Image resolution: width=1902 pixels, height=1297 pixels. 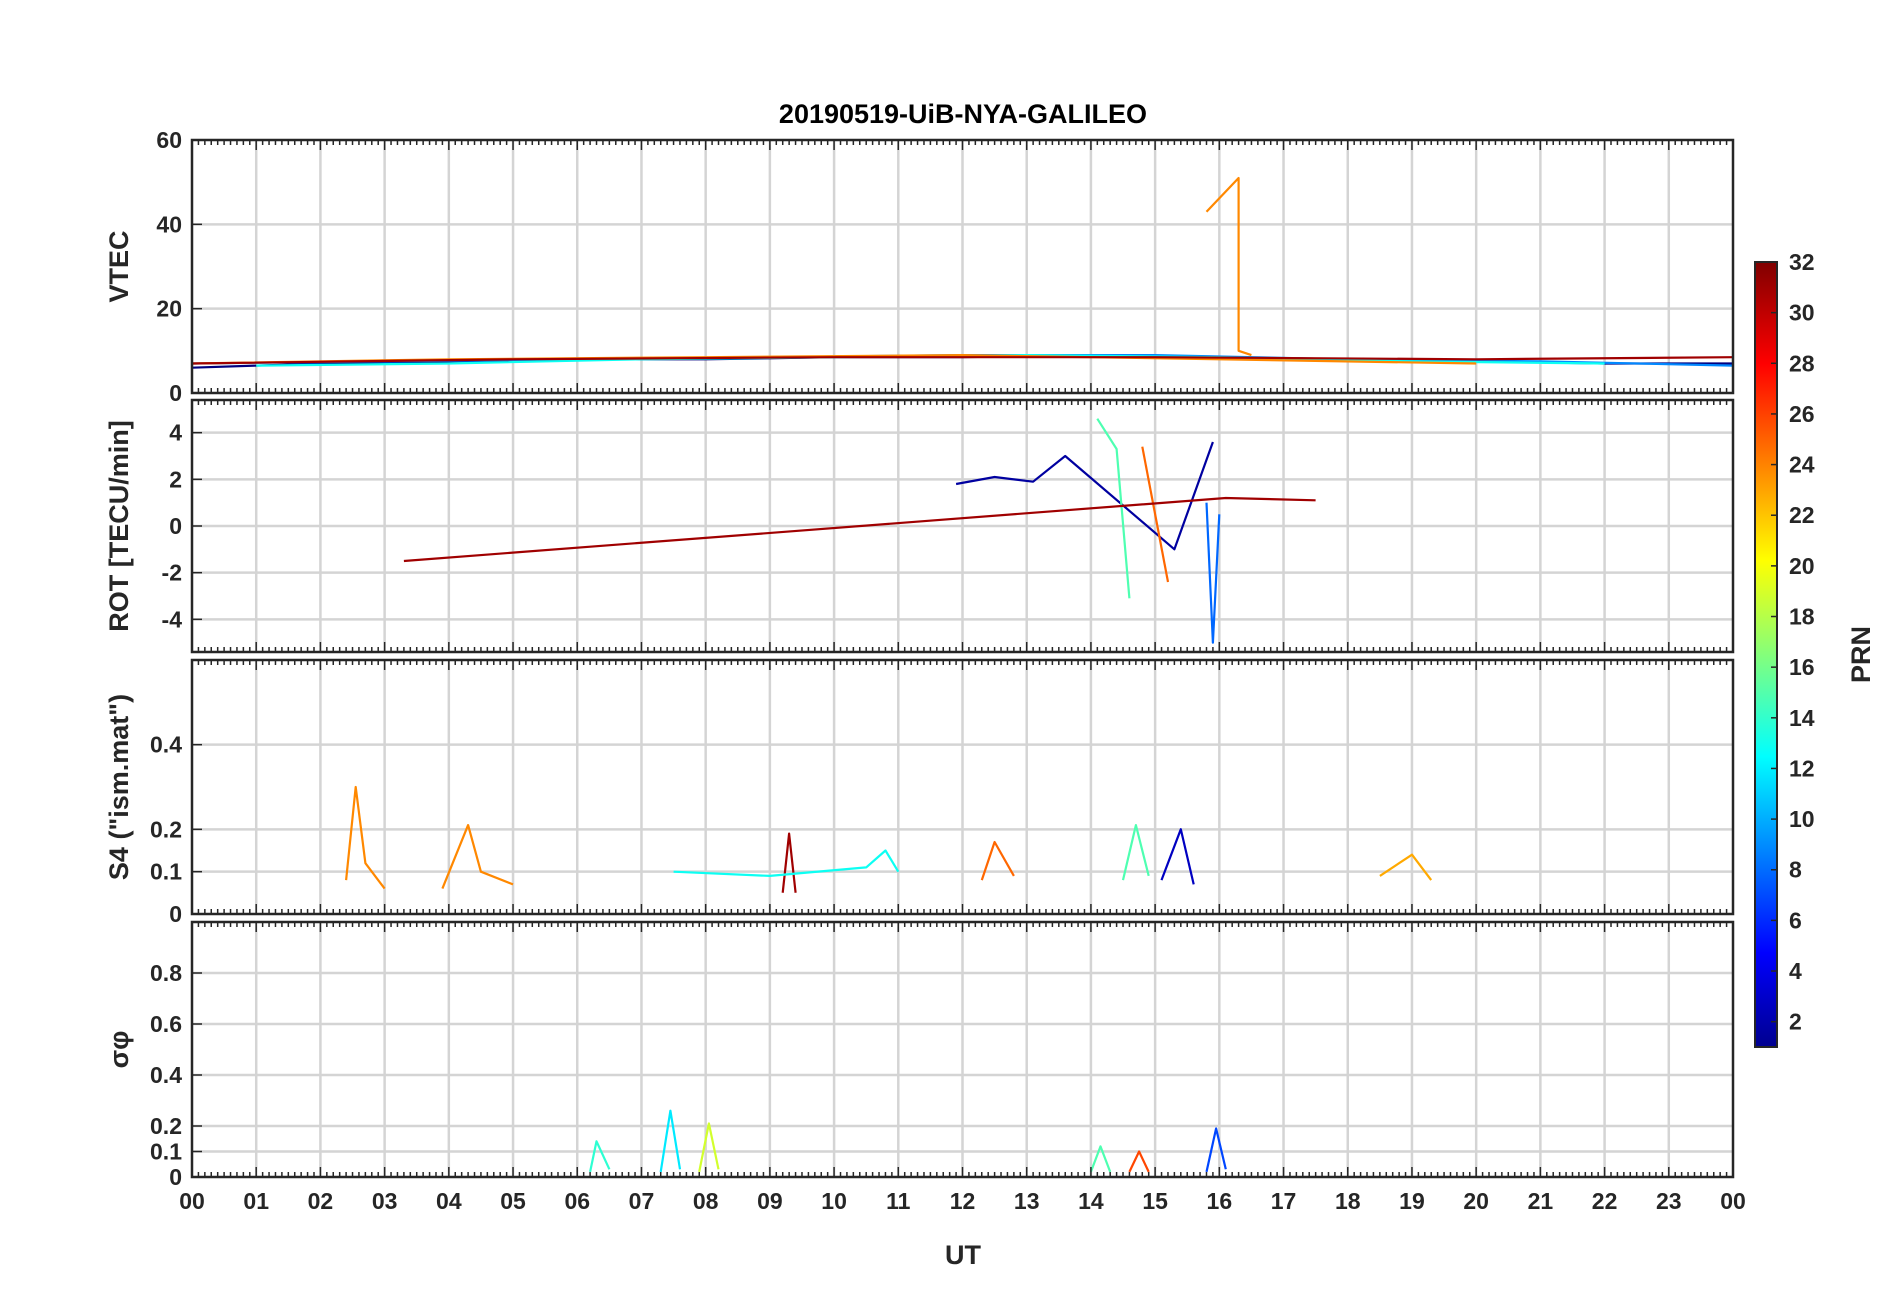 I want to click on y-tick-label: 0.6, so click(x=166, y=1024).